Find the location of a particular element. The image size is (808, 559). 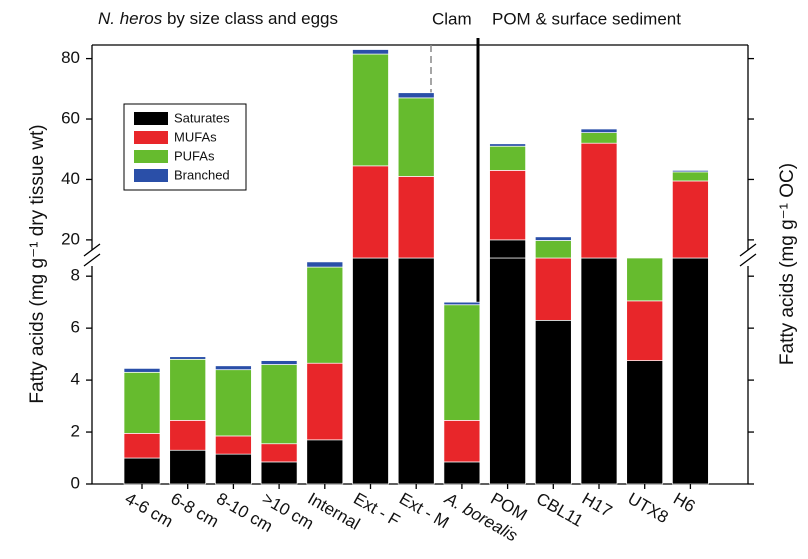

legend-label: Saturates is located at coordinates (202, 117).